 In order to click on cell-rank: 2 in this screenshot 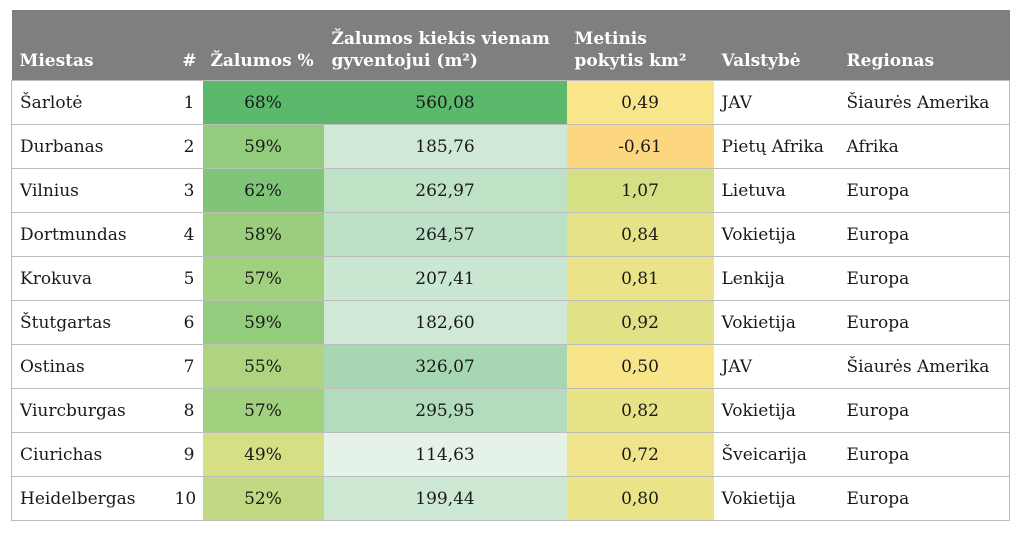, I will do `click(184, 146)`.